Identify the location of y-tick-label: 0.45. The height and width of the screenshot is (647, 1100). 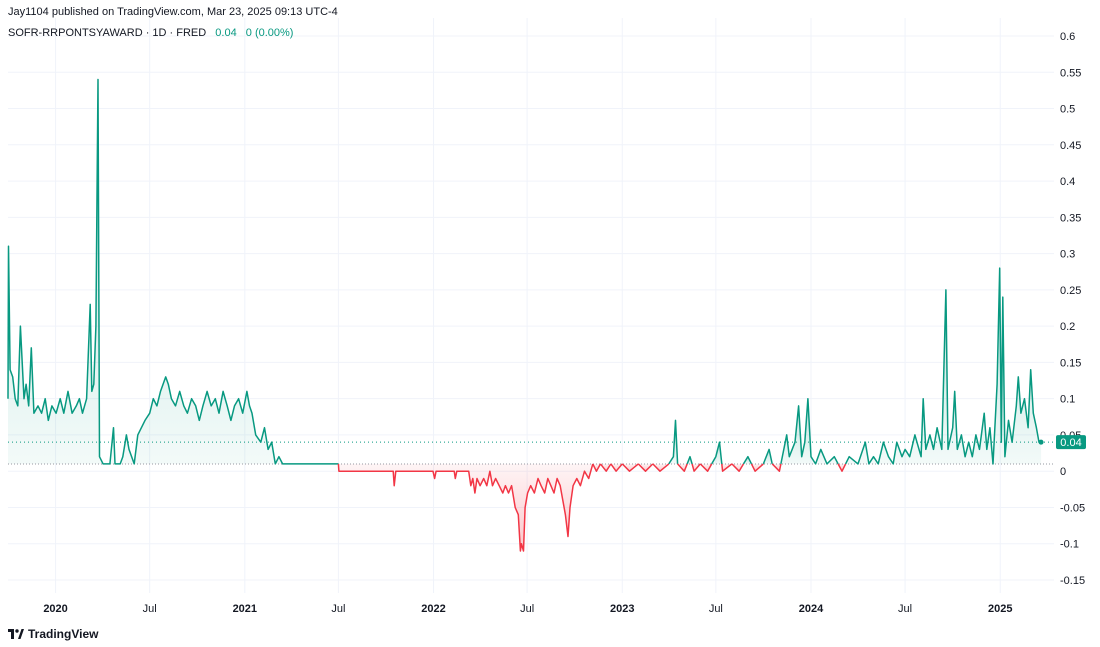
(1070, 146).